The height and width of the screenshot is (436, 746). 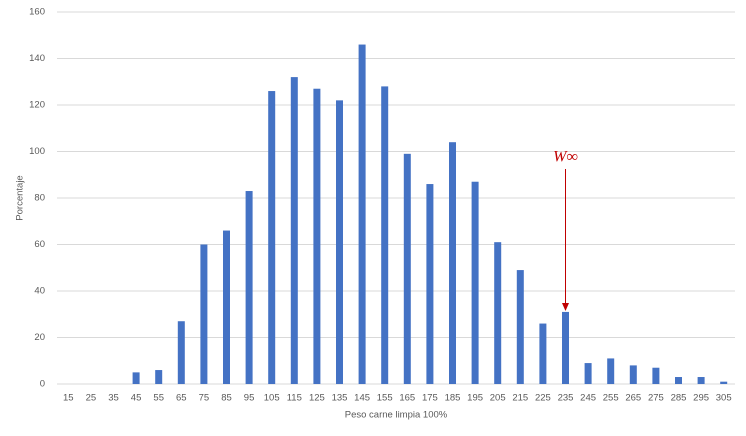 What do you see at coordinates (226, 398) in the screenshot?
I see `x-tick-label: 85` at bounding box center [226, 398].